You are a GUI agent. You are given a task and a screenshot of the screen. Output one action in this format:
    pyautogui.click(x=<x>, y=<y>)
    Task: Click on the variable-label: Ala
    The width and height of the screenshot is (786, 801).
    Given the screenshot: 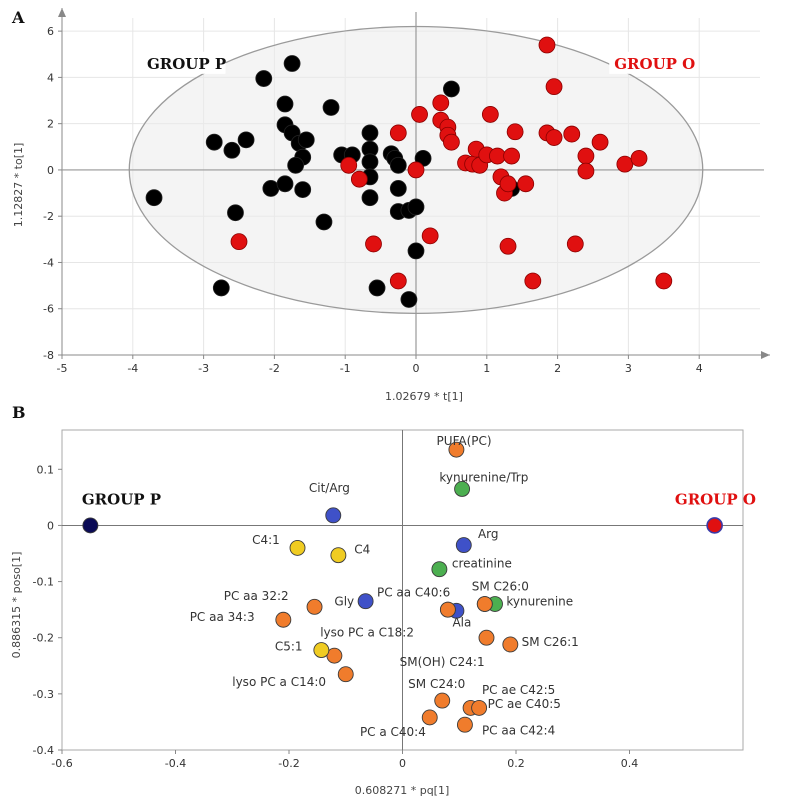 What is the action you would take?
    pyautogui.click(x=461, y=622)
    